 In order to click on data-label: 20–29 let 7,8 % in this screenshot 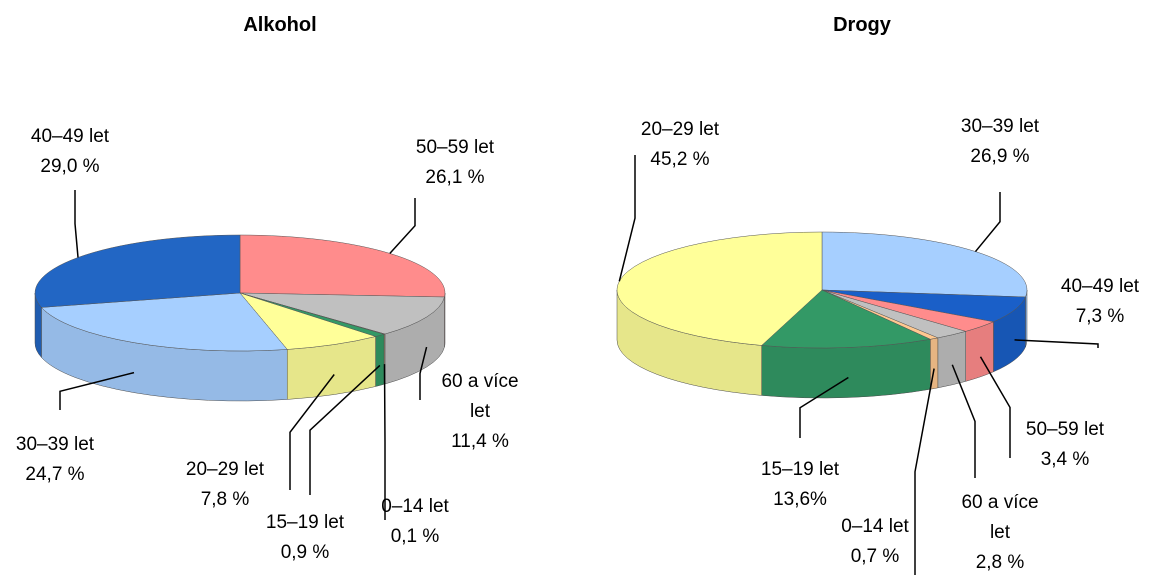, I will do `click(225, 485)`.